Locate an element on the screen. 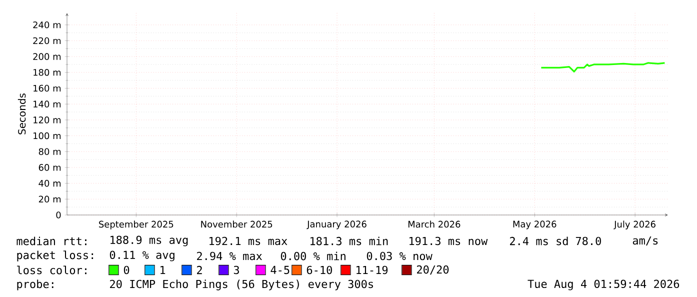 Image resolution: width=697 pixels, height=297 pixels. x-tick-label: July 2026 is located at coordinates (635, 225).